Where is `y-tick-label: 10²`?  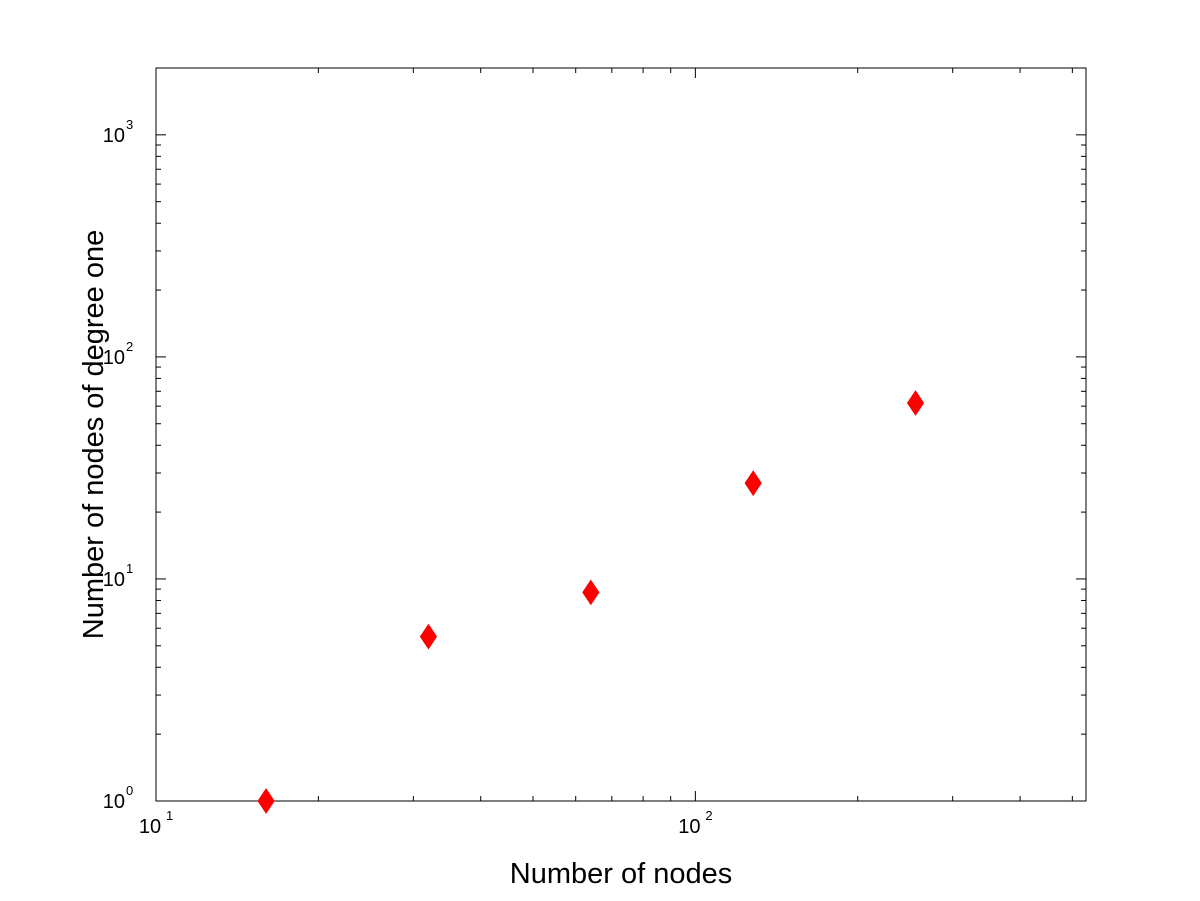 y-tick-label: 10² is located at coordinates (118, 354).